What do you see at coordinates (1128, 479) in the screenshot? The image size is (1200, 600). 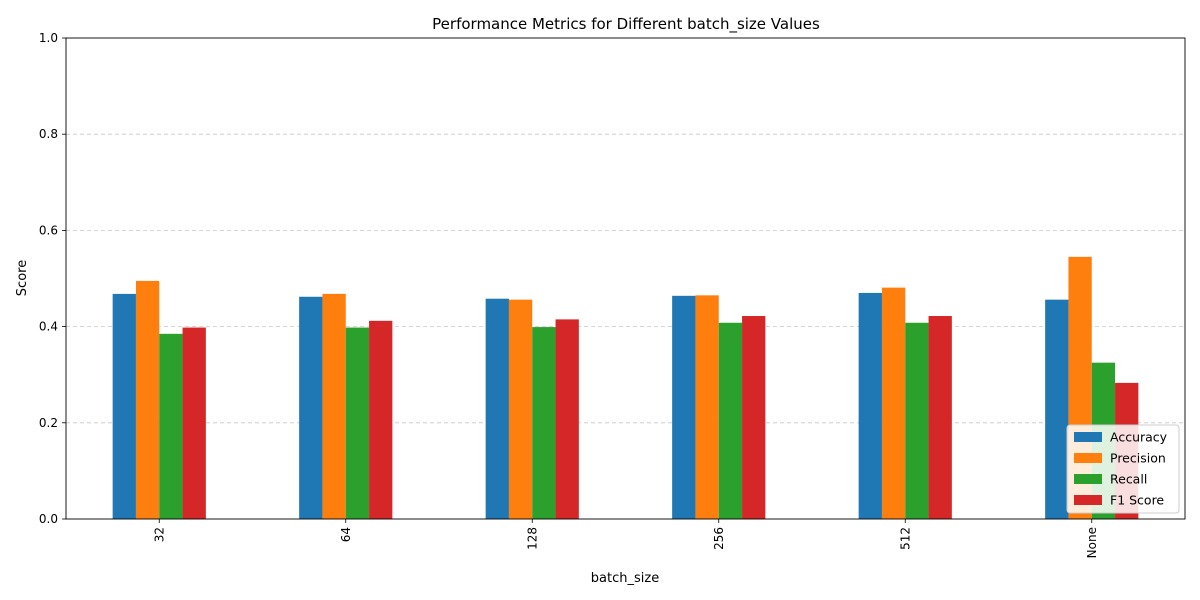 I see `legend-label: Recall` at bounding box center [1128, 479].